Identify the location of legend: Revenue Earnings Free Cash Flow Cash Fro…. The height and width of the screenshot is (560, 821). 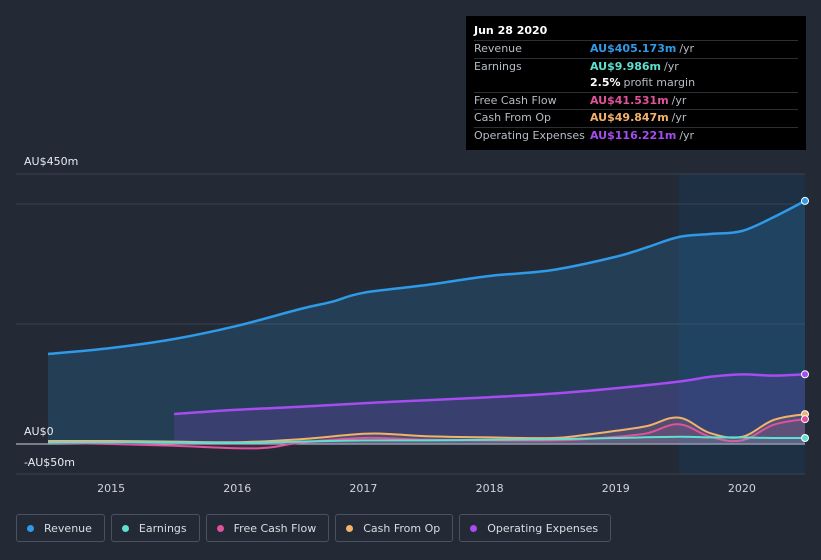
(314, 528).